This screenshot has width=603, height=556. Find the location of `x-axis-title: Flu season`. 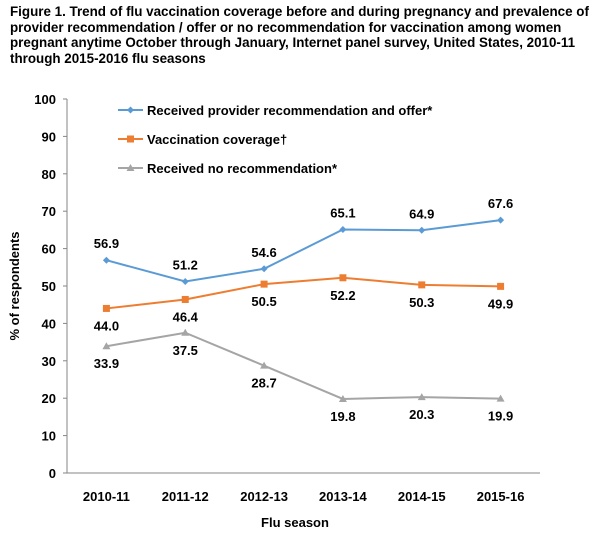

x-axis-title: Flu season is located at coordinates (295, 522).